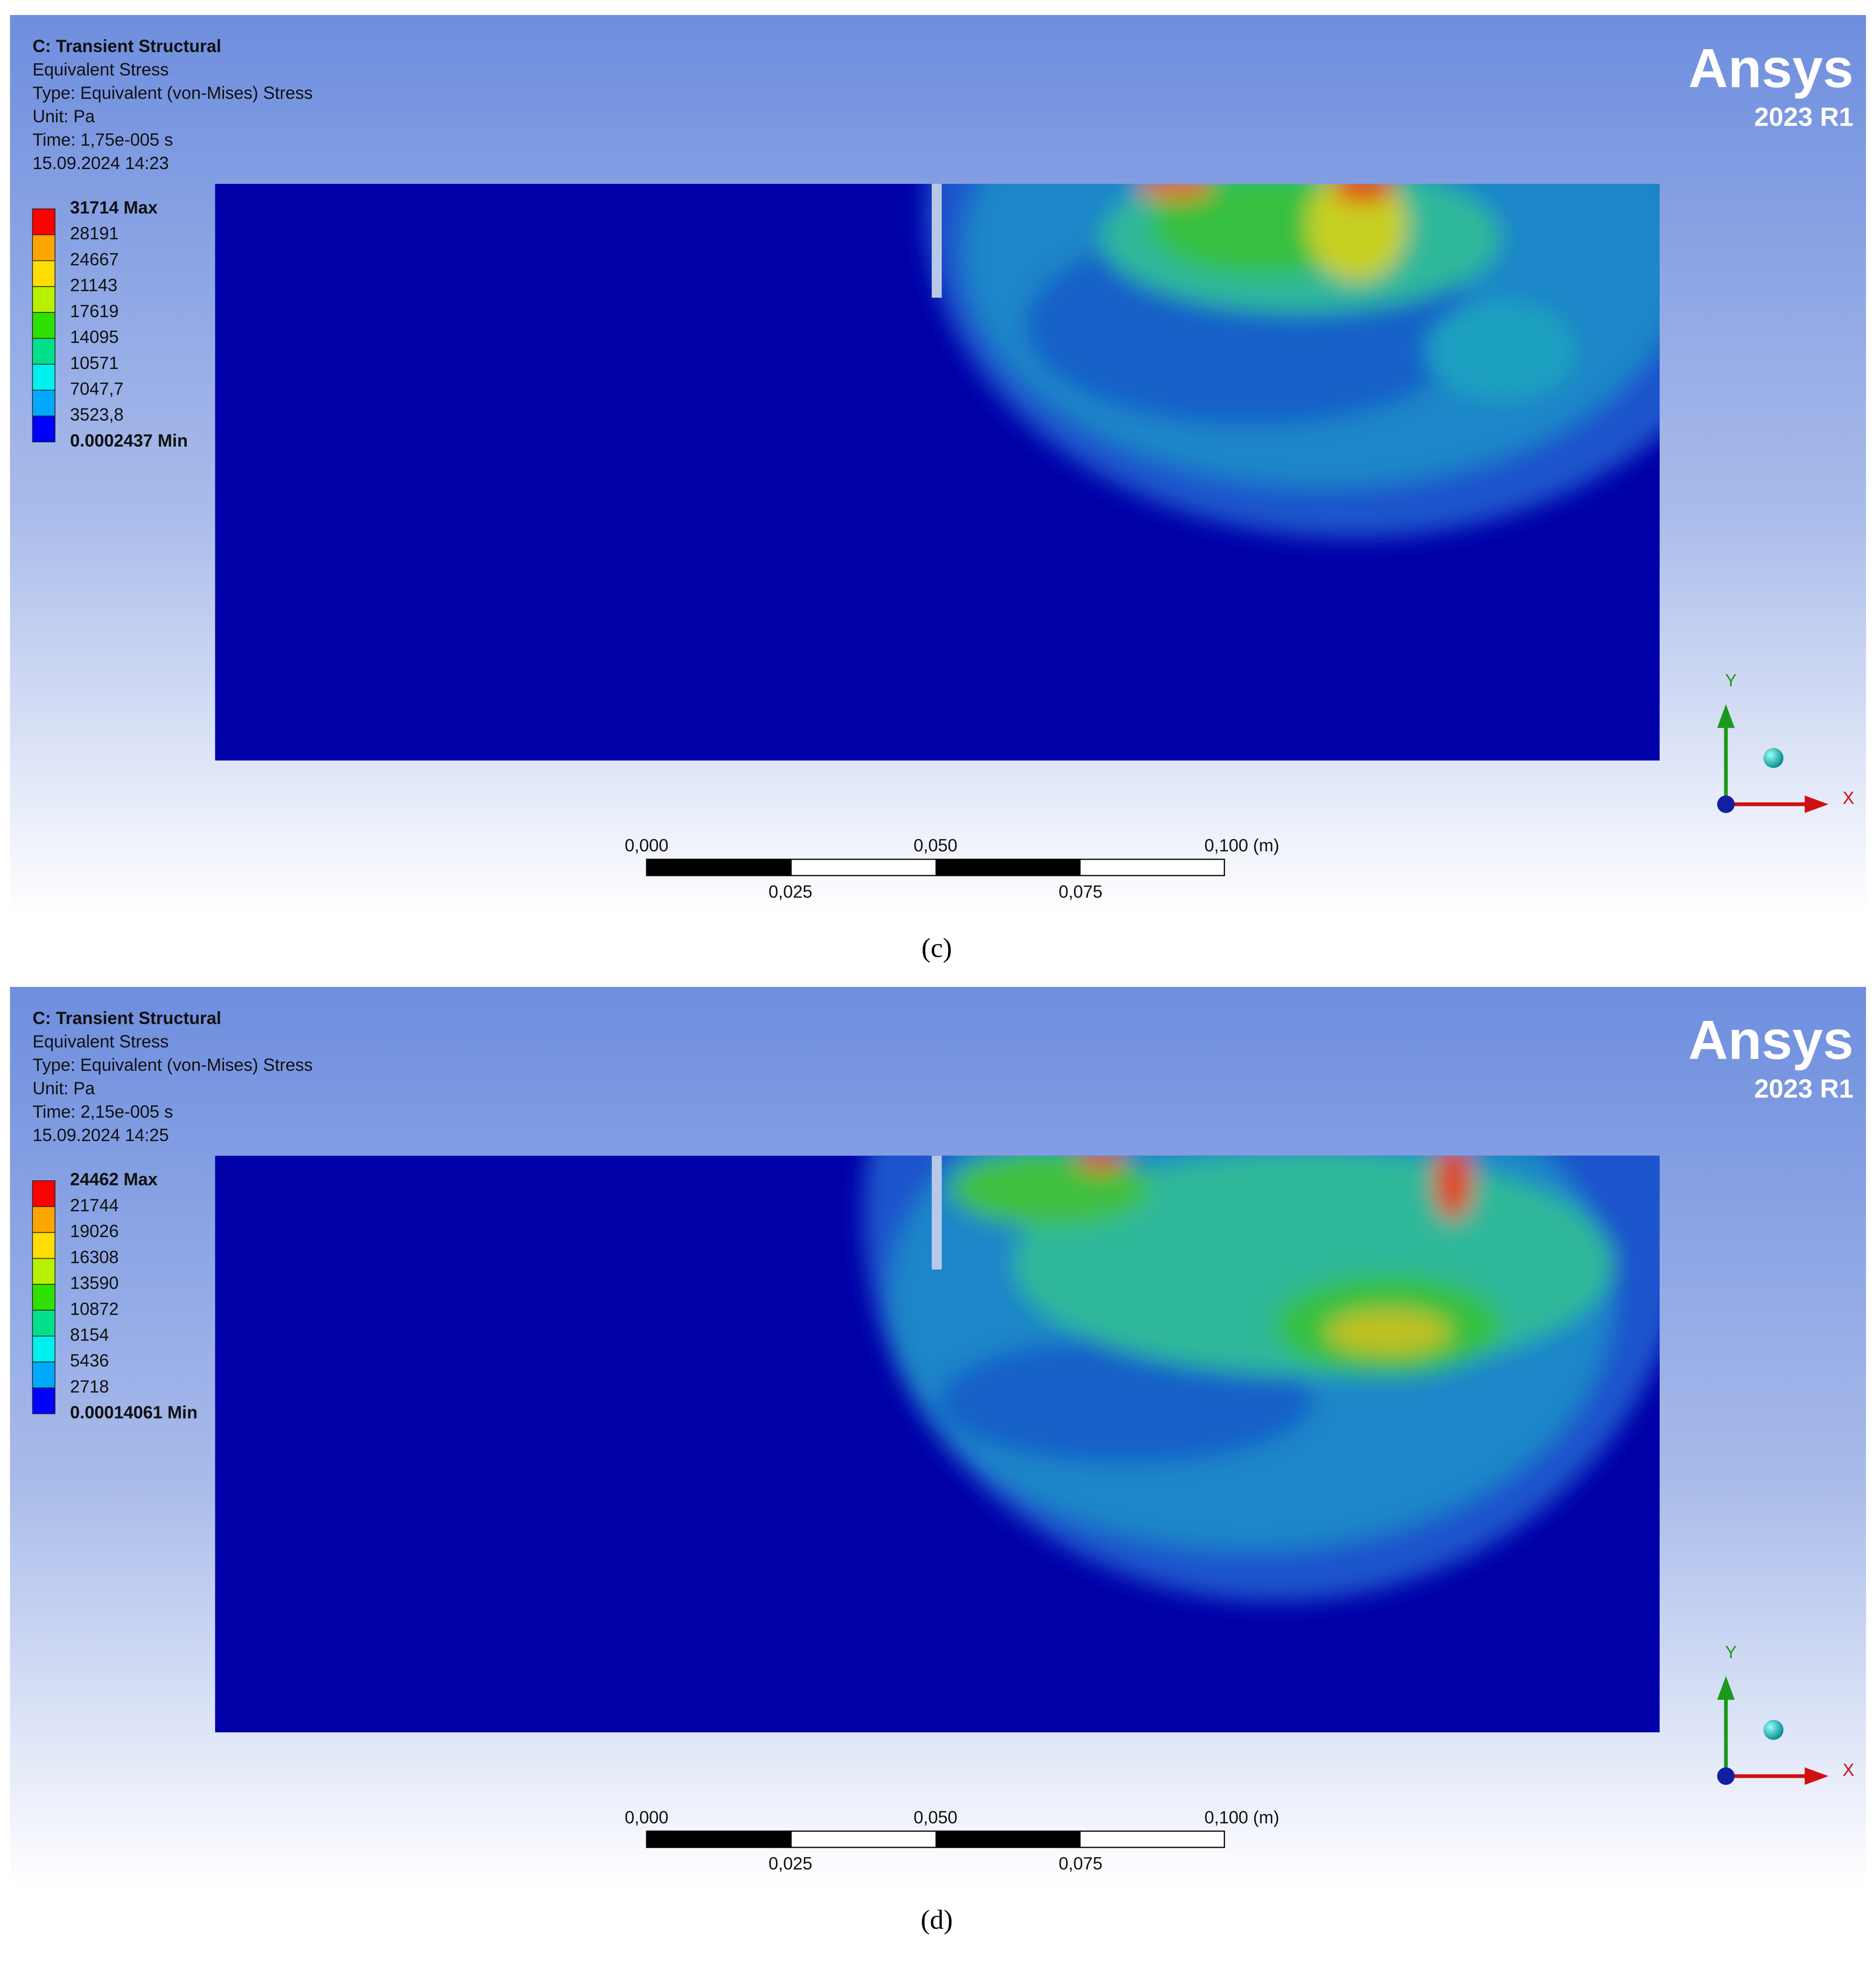 The width and height of the screenshot is (1876, 1965). I want to click on legend-label: 21744, so click(94, 1205).